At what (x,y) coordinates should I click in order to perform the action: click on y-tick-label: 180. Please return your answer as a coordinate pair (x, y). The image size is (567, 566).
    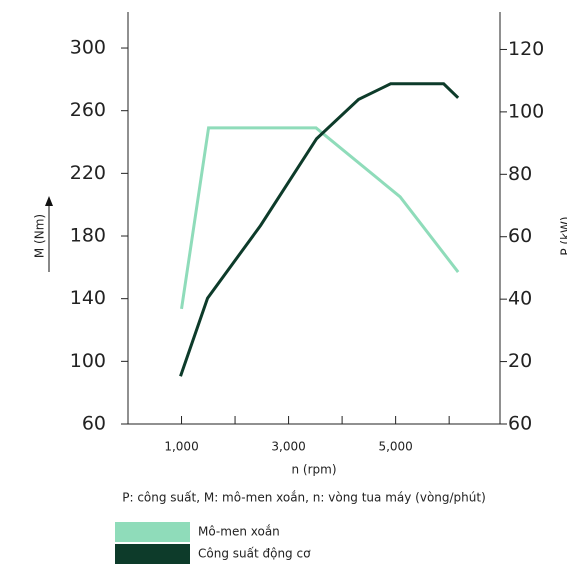
    Looking at the image, I should click on (88, 236).